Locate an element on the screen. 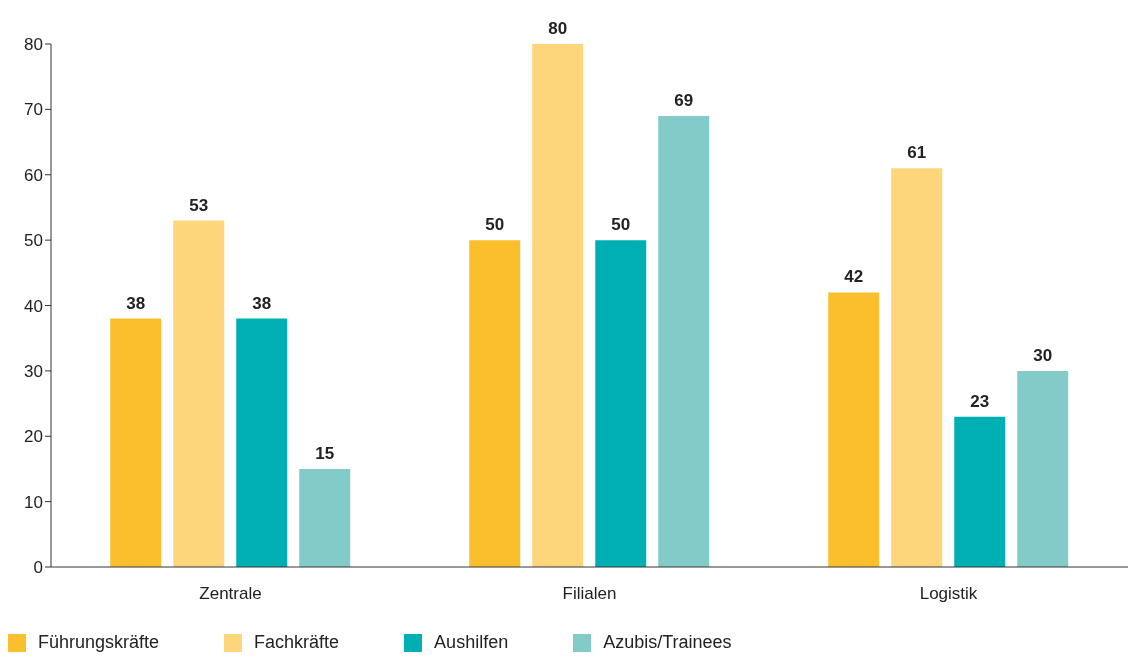 Image resolution: width=1131 pixels, height=659 pixels. data-label: 69 is located at coordinates (684, 100).